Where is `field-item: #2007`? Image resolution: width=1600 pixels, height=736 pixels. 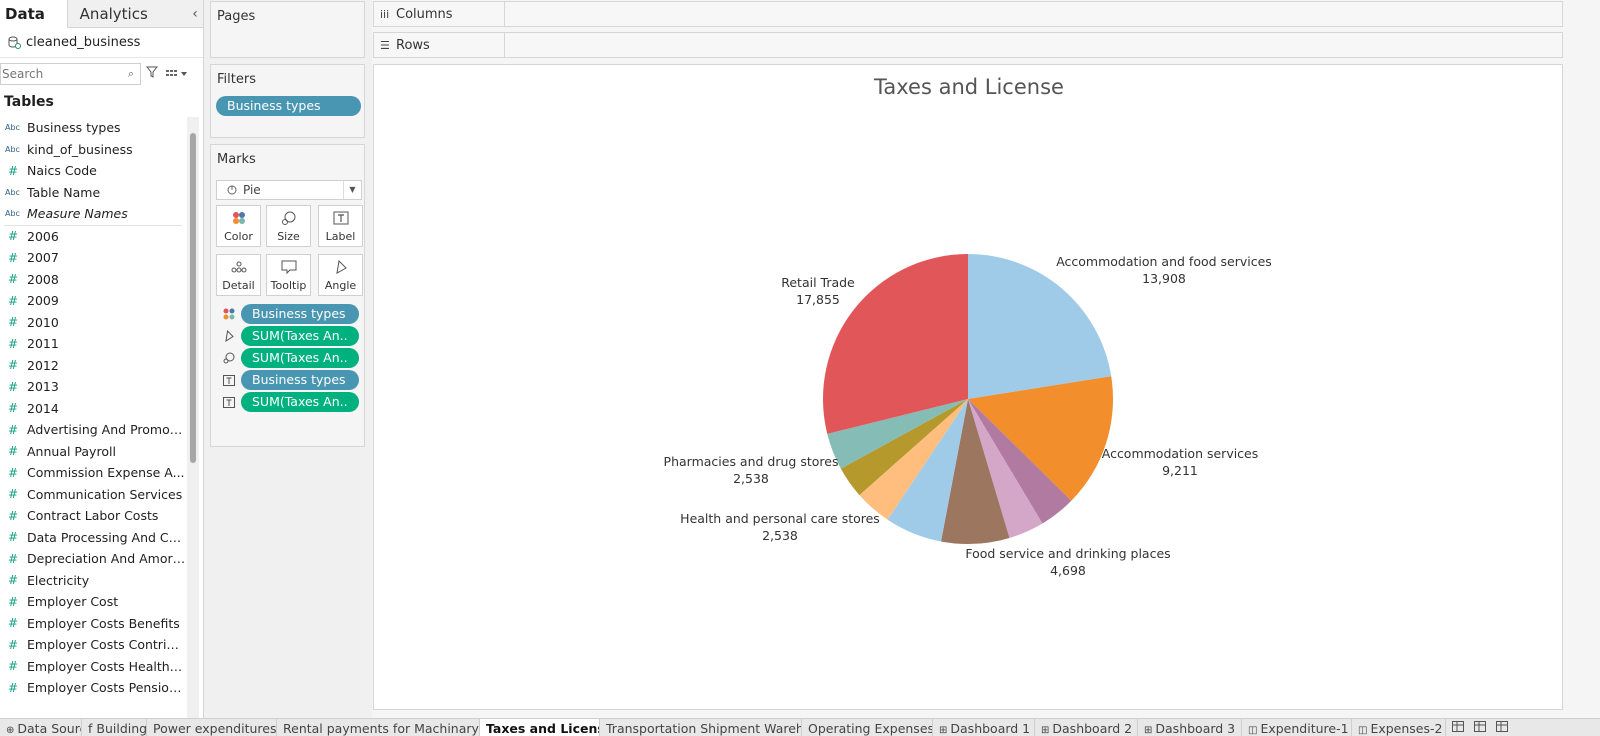 field-item: #2007 is located at coordinates (93, 258).